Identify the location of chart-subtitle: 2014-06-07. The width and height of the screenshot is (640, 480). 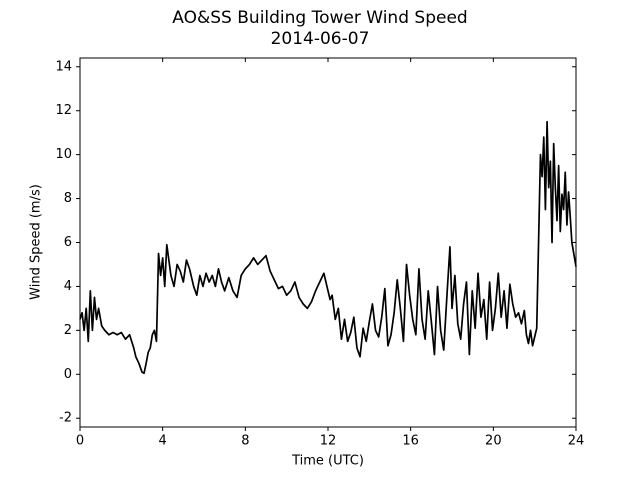
(320, 39).